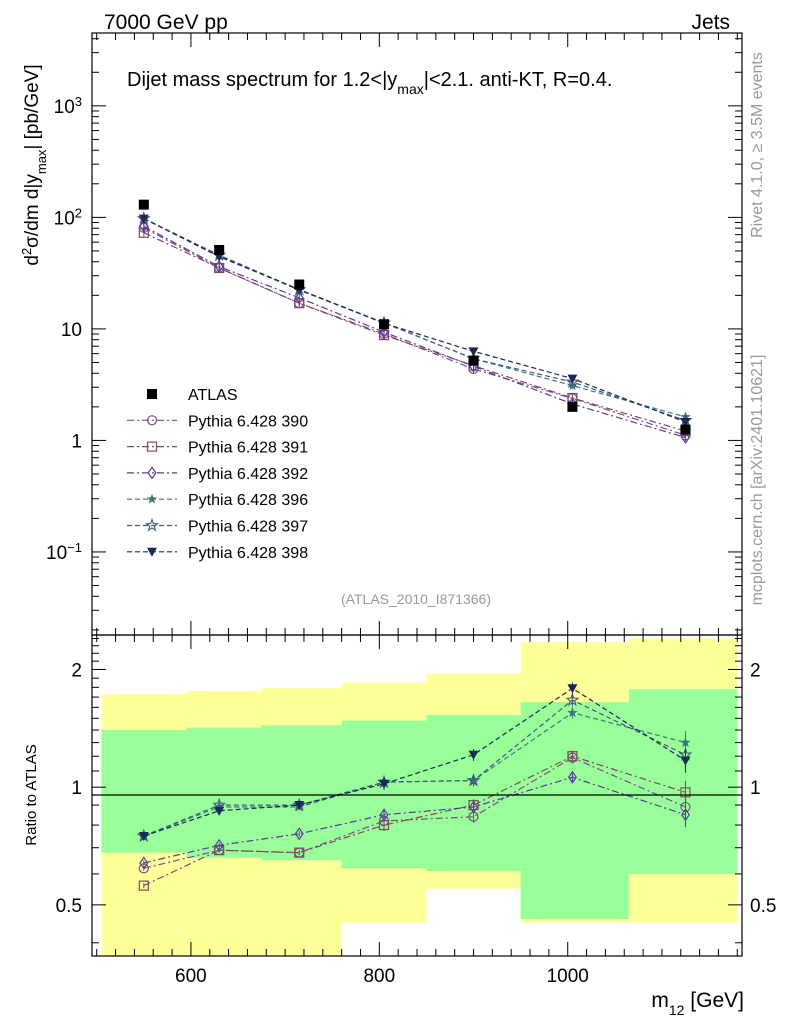  What do you see at coordinates (410, 89) in the screenshot?
I see `chart-title-sub: max` at bounding box center [410, 89].